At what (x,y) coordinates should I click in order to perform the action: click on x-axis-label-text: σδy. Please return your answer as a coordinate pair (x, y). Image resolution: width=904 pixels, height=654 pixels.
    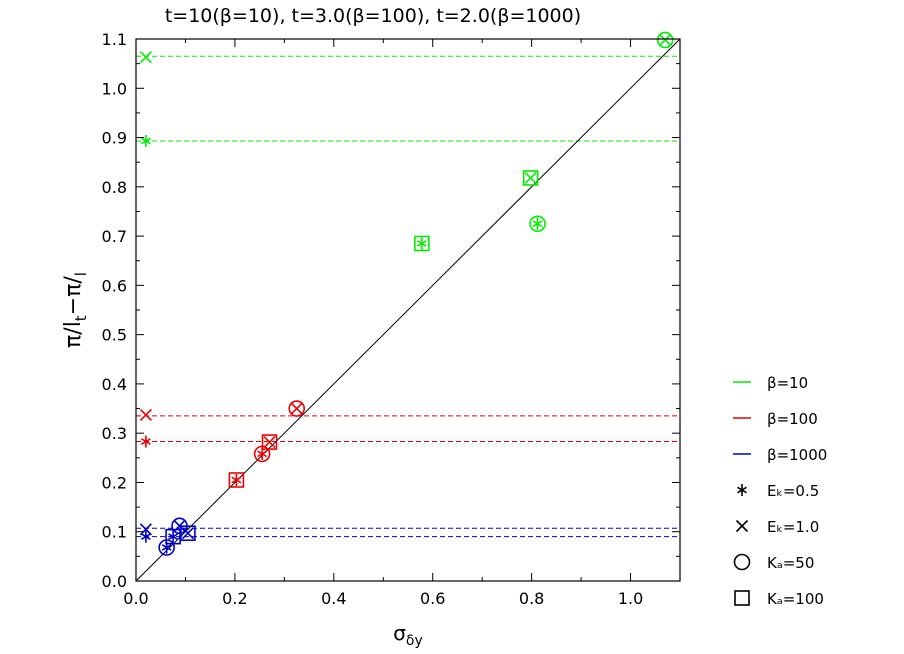
    Looking at the image, I should click on (408, 635).